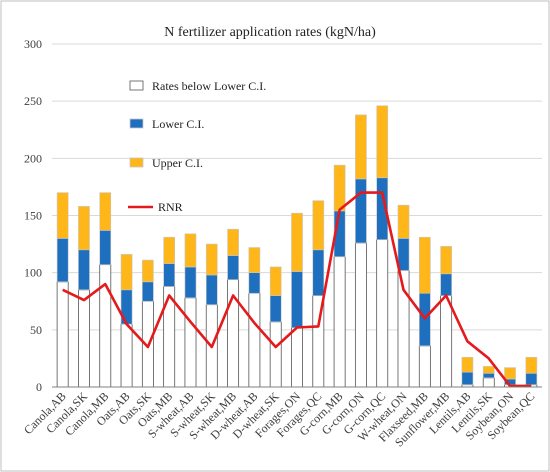 The image size is (550, 472). Describe the element at coordinates (33, 158) in the screenshot. I see `y-tick-label: 200` at that location.